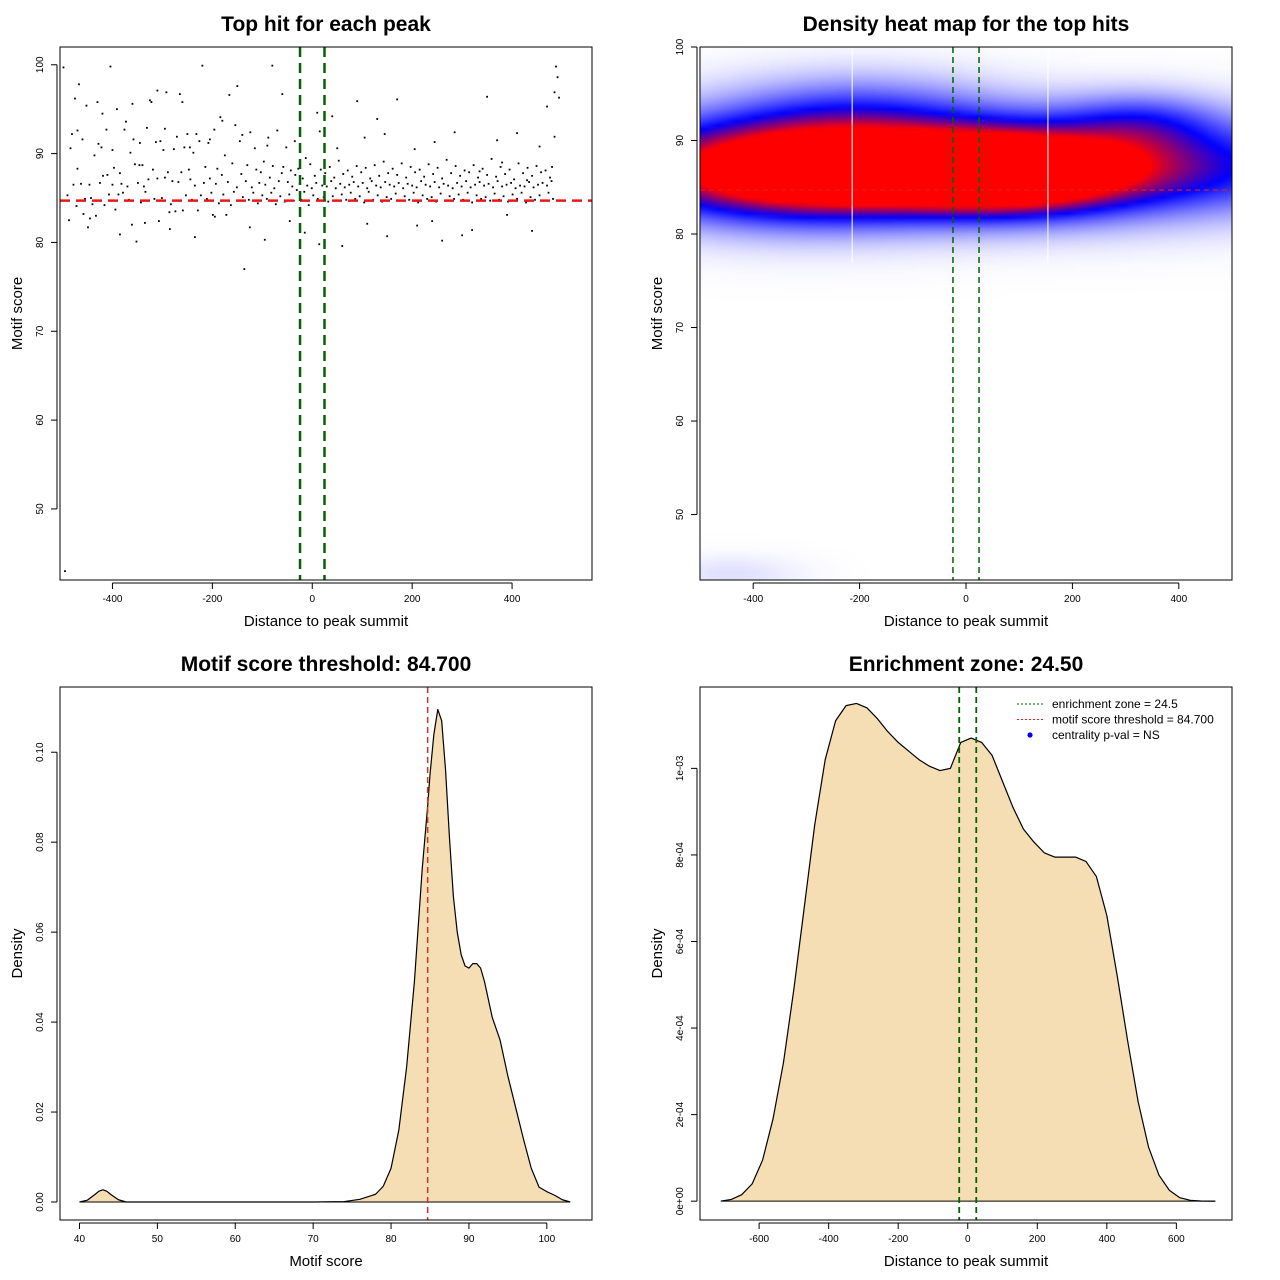  What do you see at coordinates (40, 420) in the screenshot?
I see `y-tick-label: 60` at bounding box center [40, 420].